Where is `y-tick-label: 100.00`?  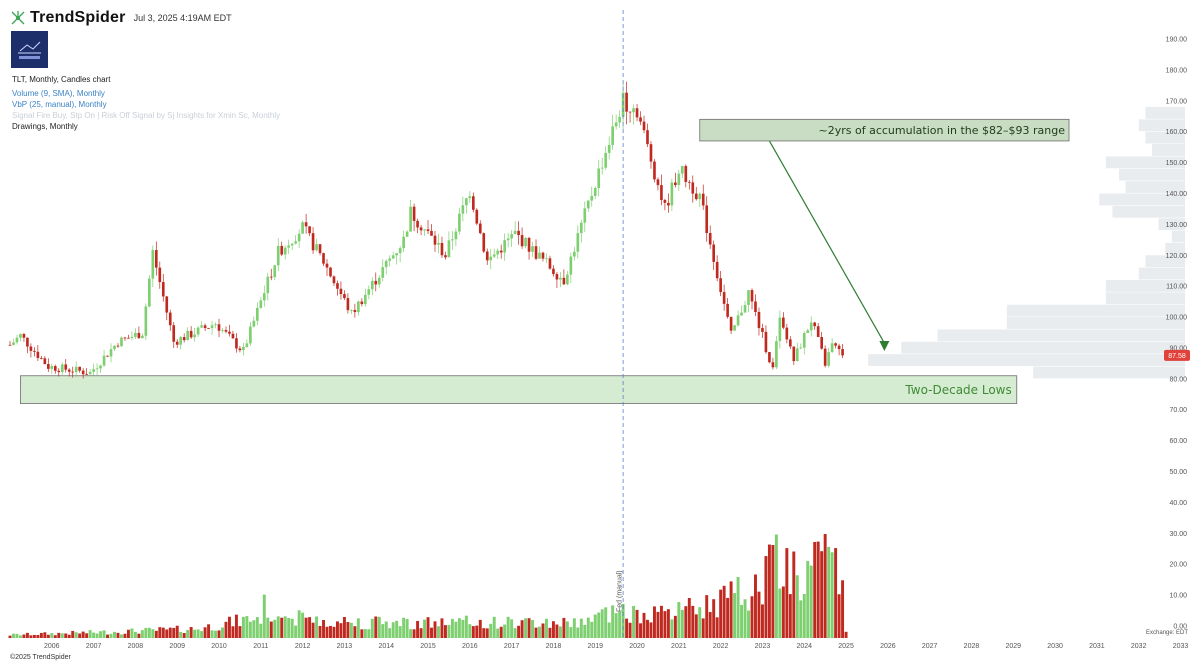 y-tick-label: 100.00 is located at coordinates (1177, 318).